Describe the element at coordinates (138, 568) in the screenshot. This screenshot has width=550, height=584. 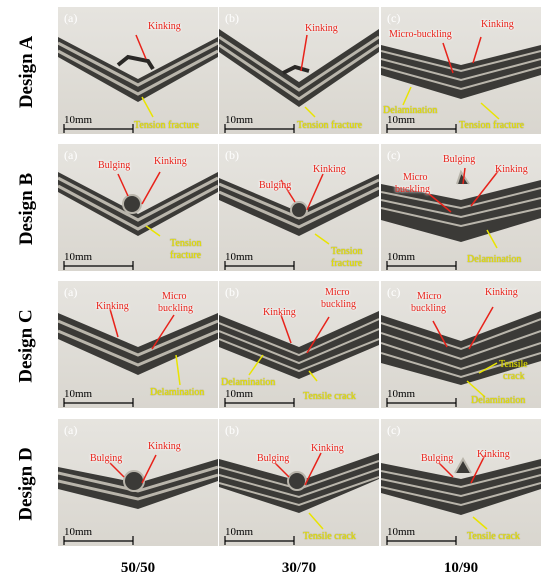
I see `column-label-50-50: 50/50` at that location.